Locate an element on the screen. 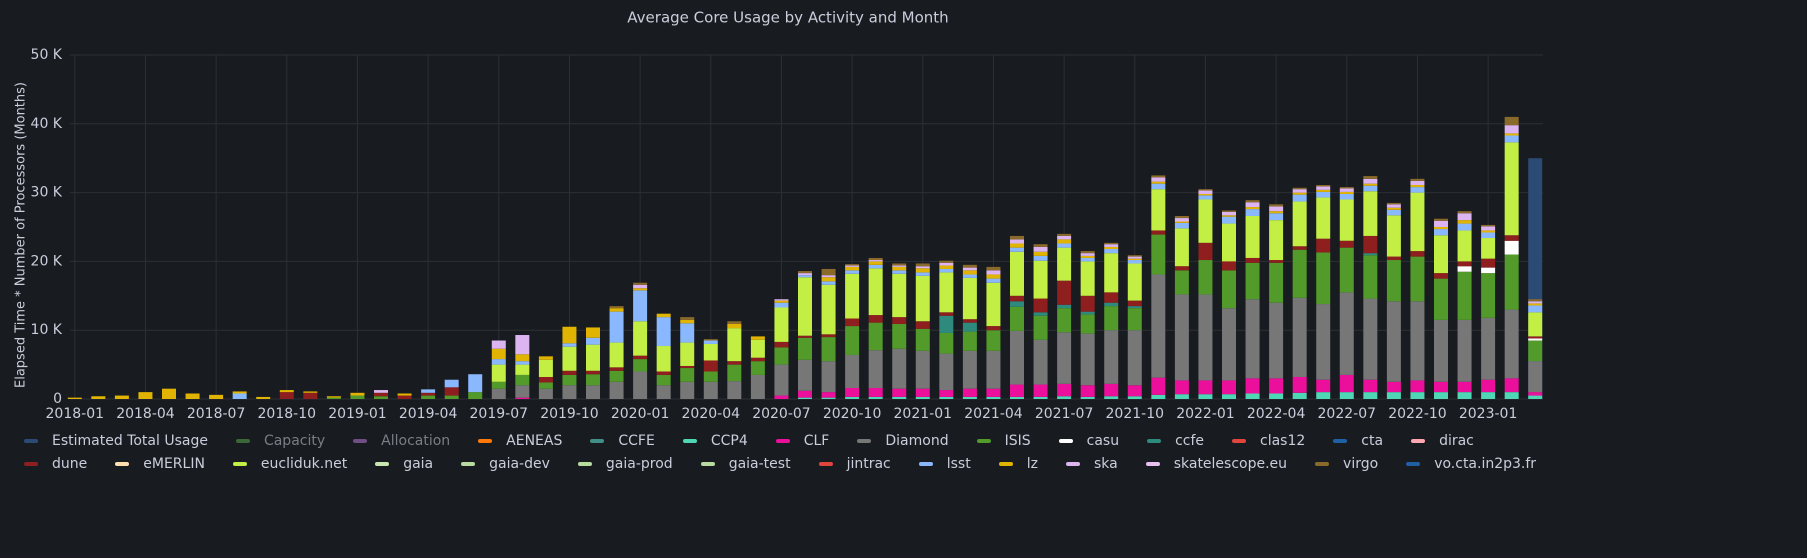  legend-item: ccfe is located at coordinates (1175, 441).